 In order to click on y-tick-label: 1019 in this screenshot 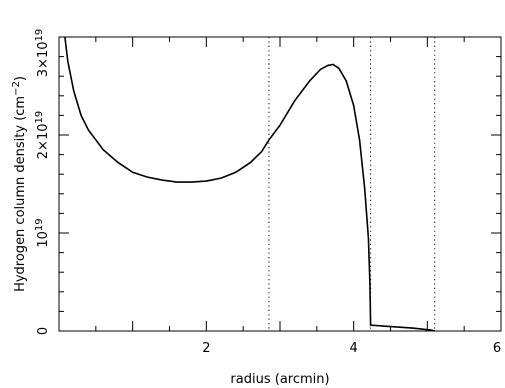, I will do `click(42, 232)`.